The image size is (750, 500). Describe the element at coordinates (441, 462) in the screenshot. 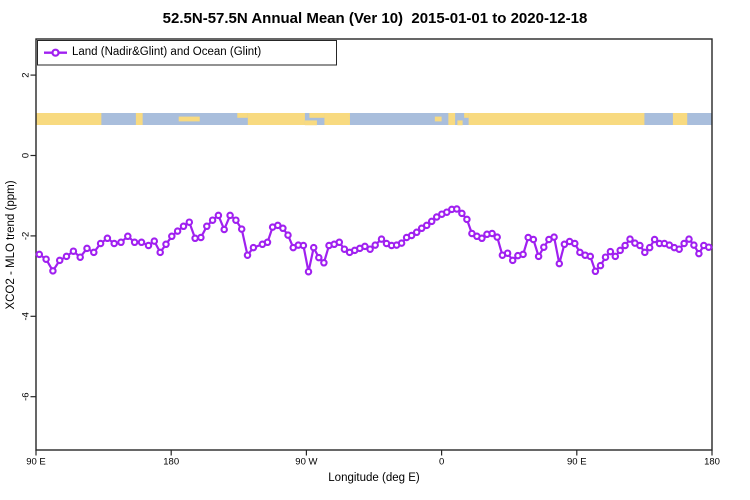

I see `x-tick-label: 0` at that location.